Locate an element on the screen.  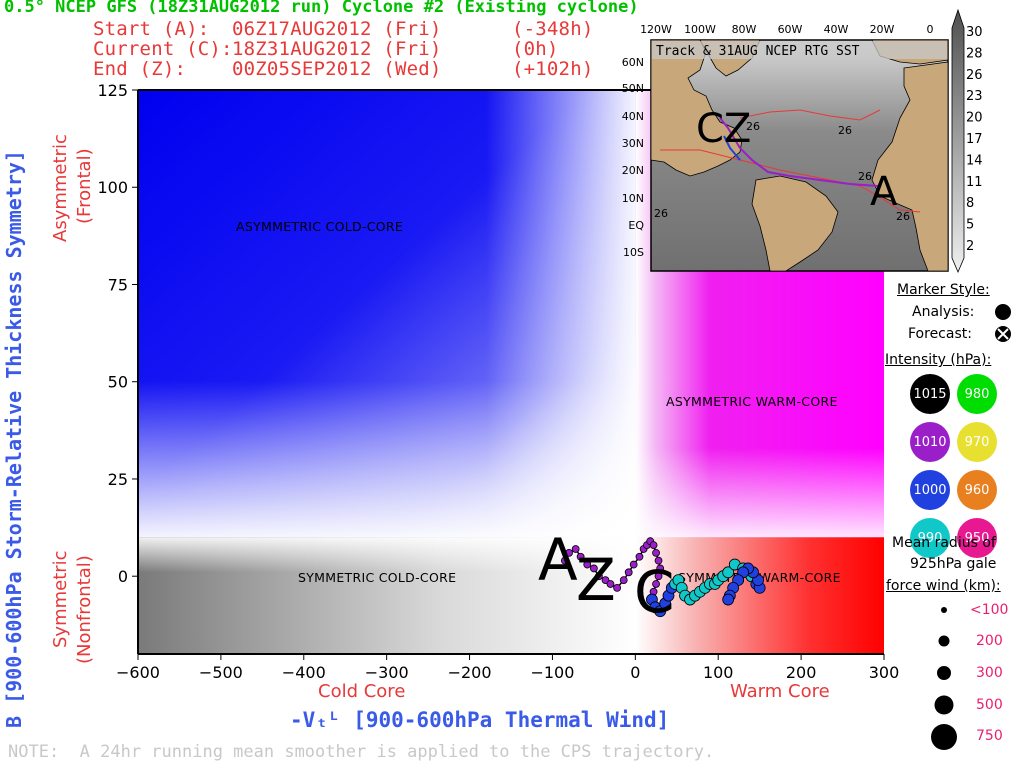
inset-lon-label: 20W is located at coordinates (882, 29).